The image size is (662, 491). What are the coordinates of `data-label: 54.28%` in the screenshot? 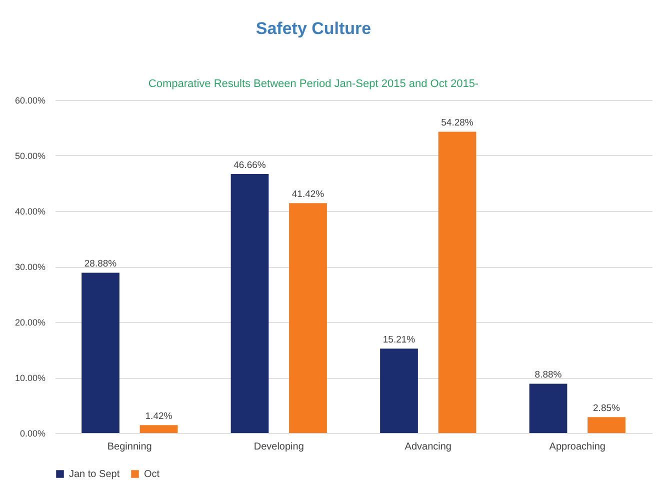 It's located at (457, 123).